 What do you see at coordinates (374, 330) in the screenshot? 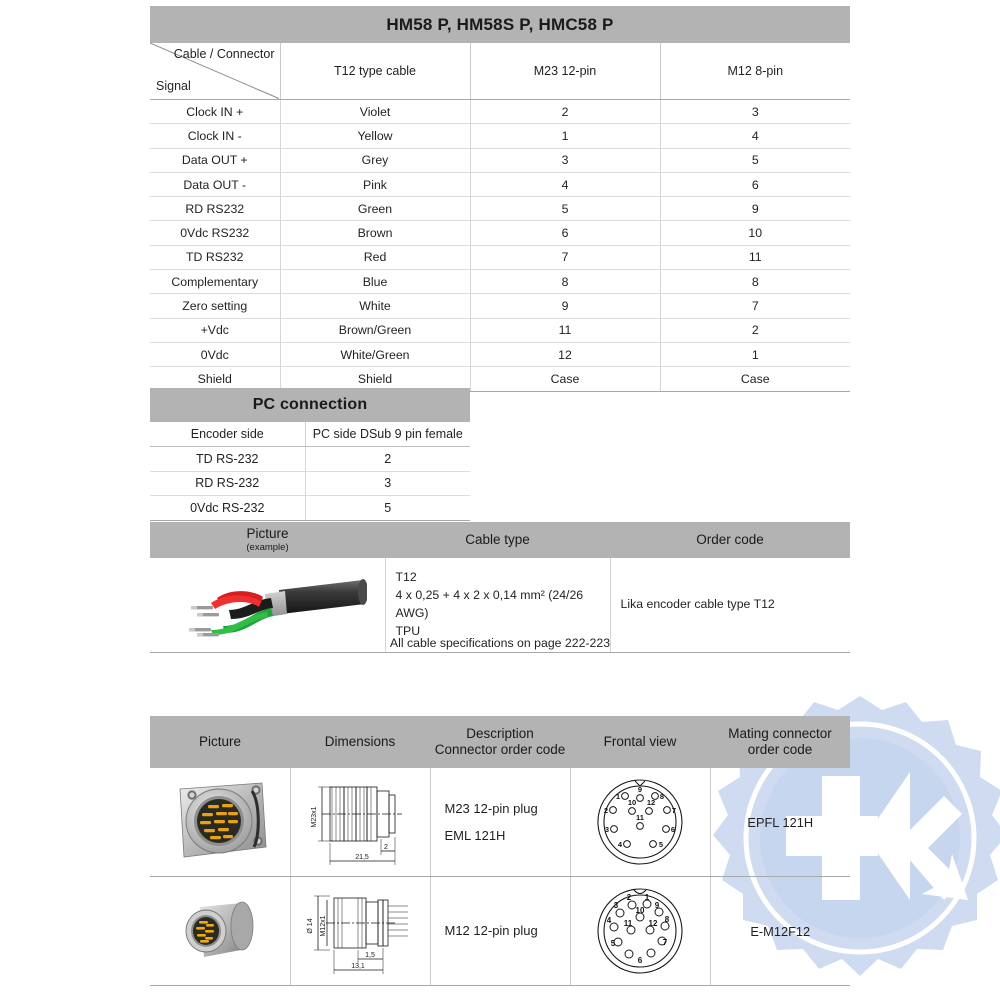
I see `row-cable: Brown/Green` at bounding box center [374, 330].